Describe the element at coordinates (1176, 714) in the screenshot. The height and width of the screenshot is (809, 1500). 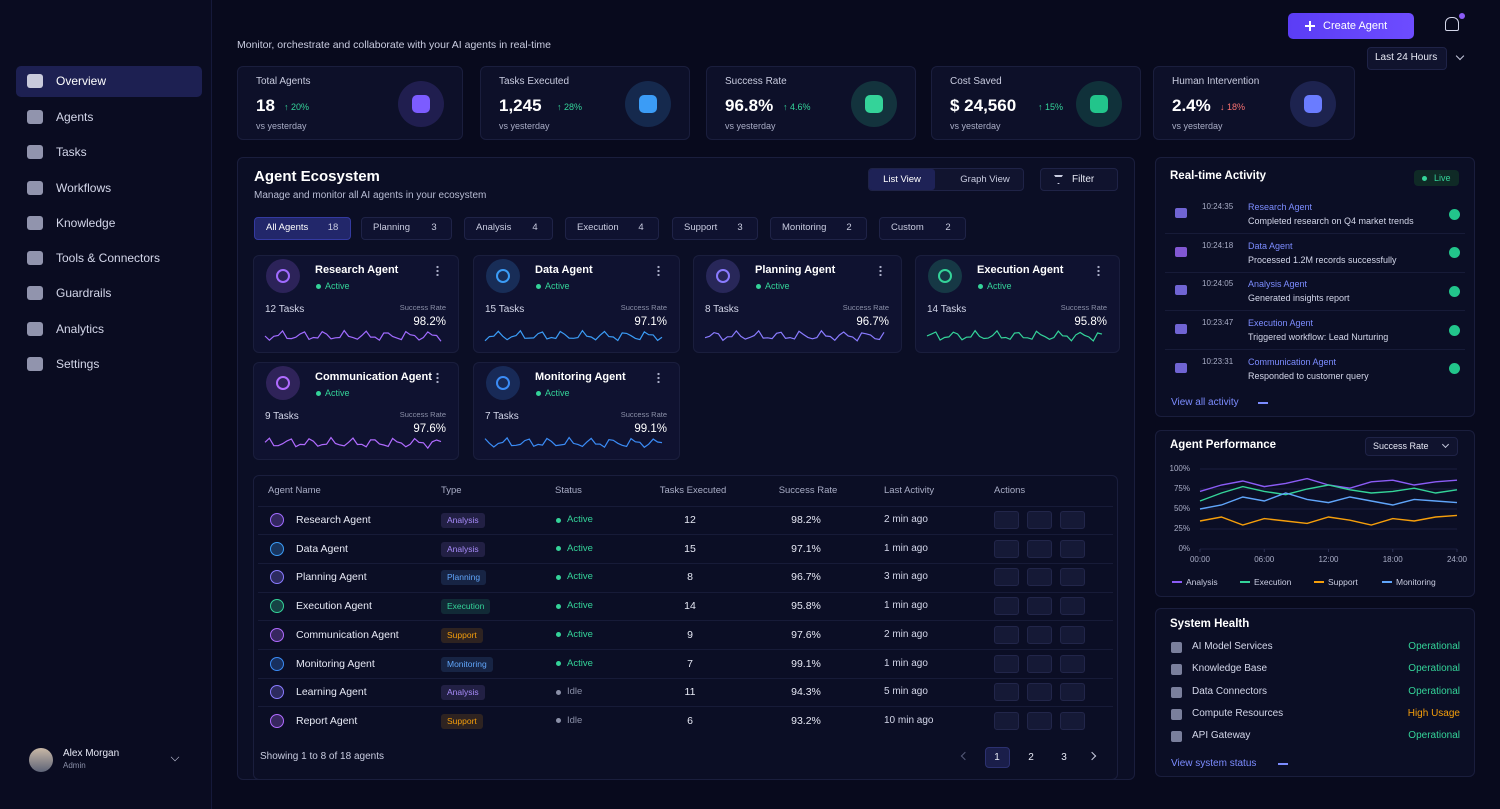
I see `health-icon` at that location.